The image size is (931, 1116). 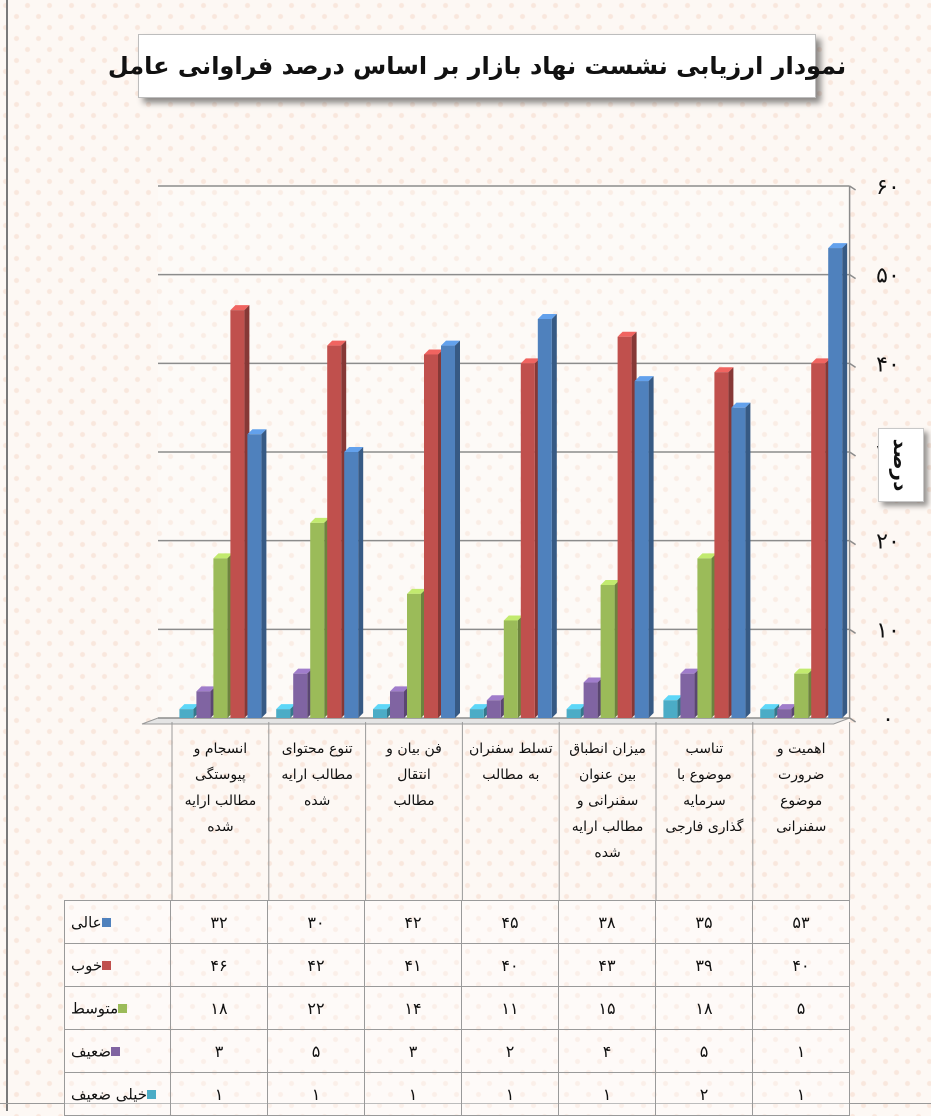 What do you see at coordinates (219, 965) in the screenshot?
I see `table-cell: ۴۶` at bounding box center [219, 965].